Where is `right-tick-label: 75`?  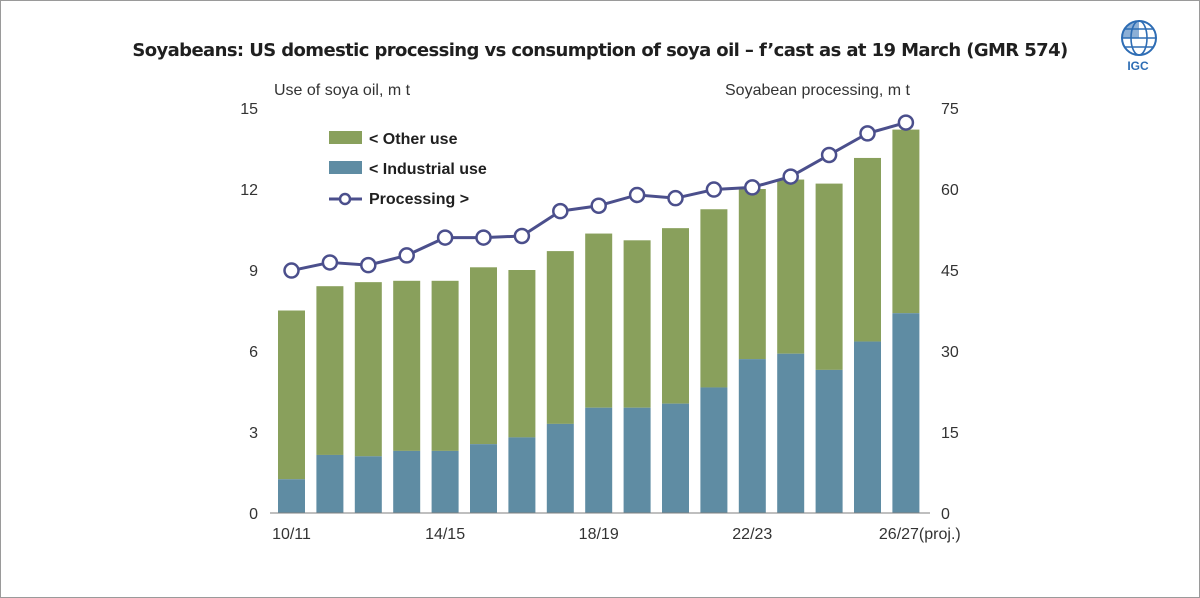
right-tick-label: 75 is located at coordinates (950, 109).